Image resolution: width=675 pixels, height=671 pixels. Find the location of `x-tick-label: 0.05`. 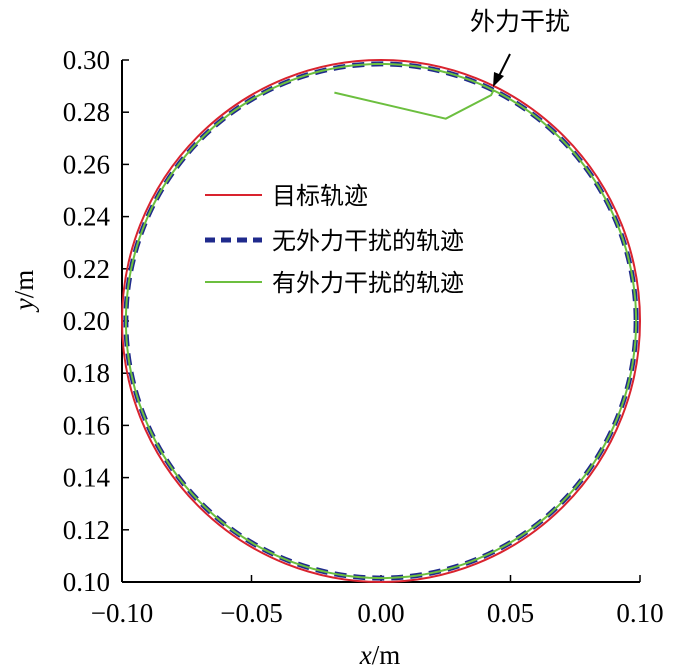

x-tick-label: 0.05 is located at coordinates (510, 613).